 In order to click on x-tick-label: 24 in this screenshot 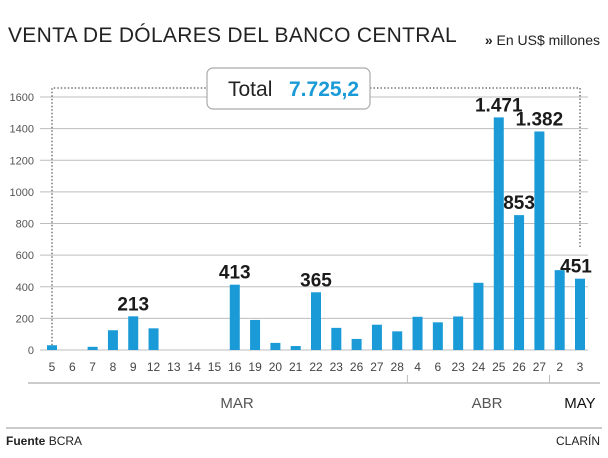, I will do `click(479, 367)`.